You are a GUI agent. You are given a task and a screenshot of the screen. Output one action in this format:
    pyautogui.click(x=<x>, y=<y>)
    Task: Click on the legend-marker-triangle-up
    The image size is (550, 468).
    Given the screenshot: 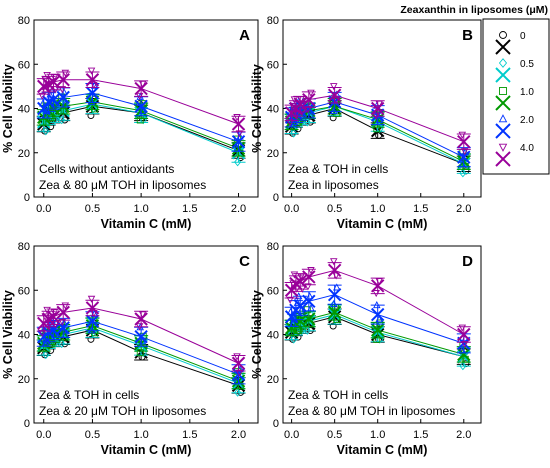 What is the action you would take?
    pyautogui.click(x=503, y=118)
    